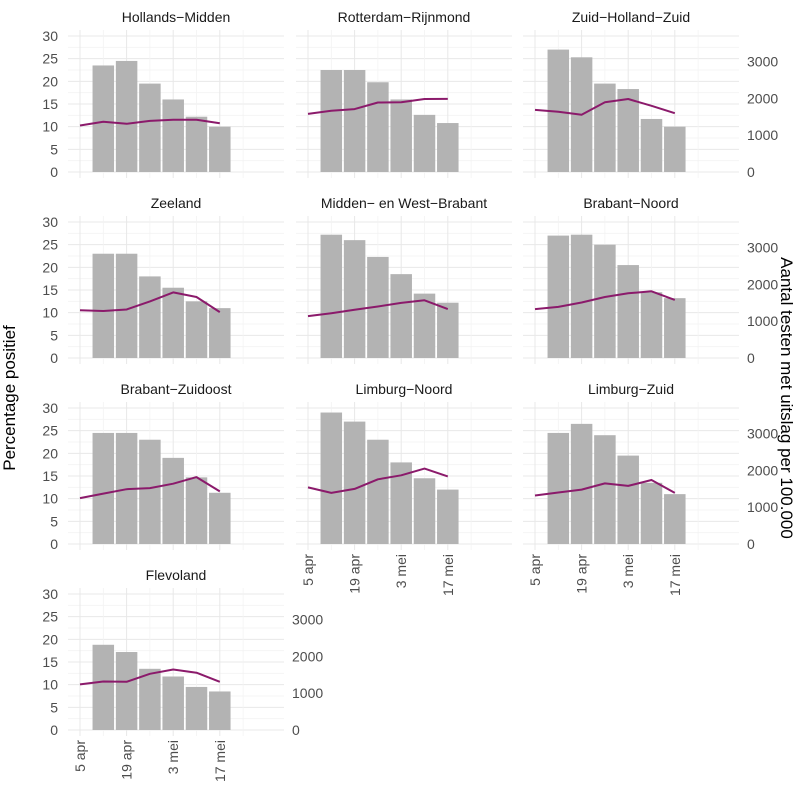 The height and width of the screenshot is (801, 800). I want to click on panel-title: Zuid−Holland−Zuid, so click(631, 17).